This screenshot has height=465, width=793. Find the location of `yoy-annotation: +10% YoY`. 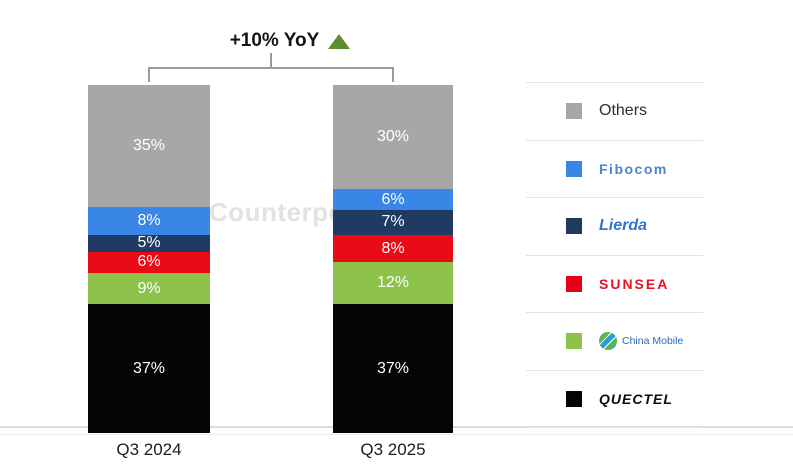

yoy-annotation: +10% YoY is located at coordinates (290, 41).